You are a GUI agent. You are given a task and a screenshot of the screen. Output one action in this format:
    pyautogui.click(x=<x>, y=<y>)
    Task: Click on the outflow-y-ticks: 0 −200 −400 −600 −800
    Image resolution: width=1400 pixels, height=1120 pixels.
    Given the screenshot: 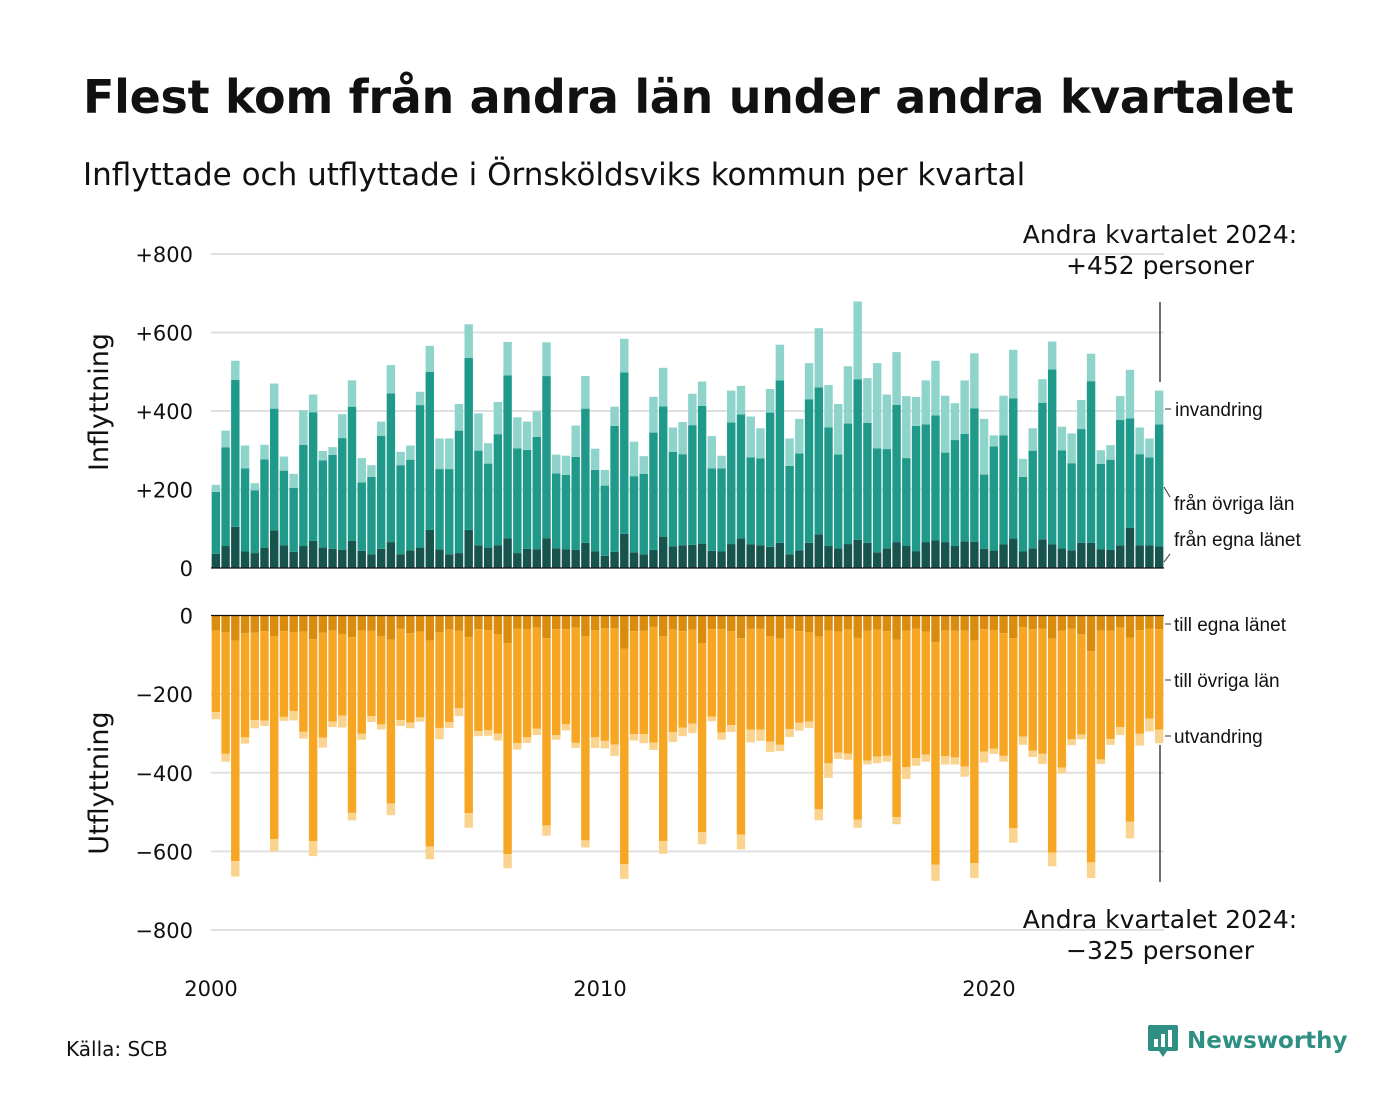 What is the action you would take?
    pyautogui.click(x=164, y=774)
    